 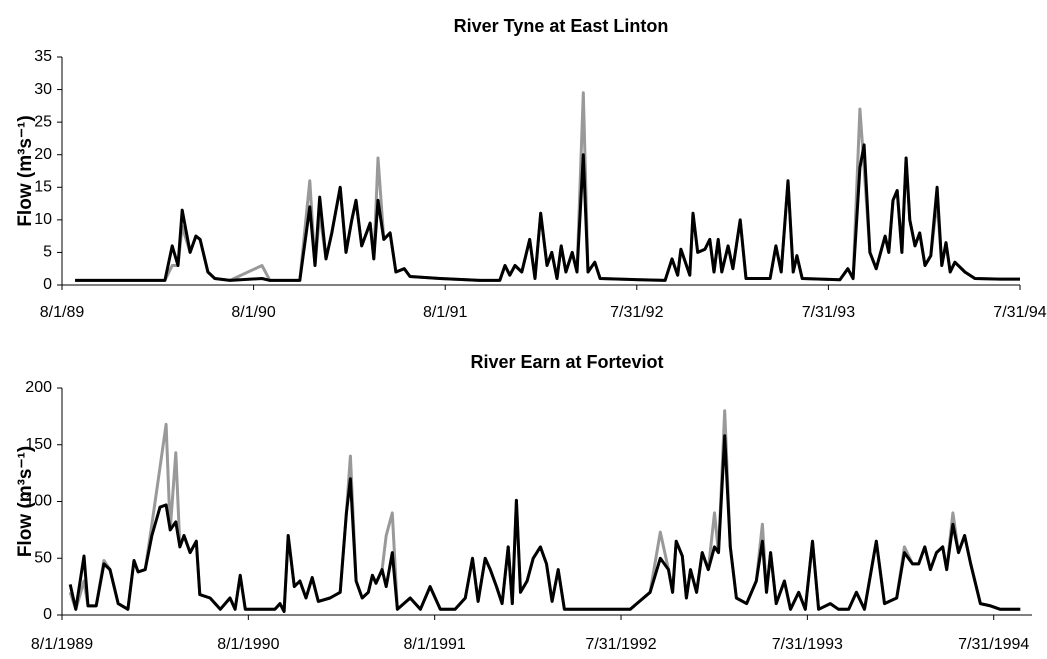 I want to click on y-tick-label: 15, so click(x=43, y=187).